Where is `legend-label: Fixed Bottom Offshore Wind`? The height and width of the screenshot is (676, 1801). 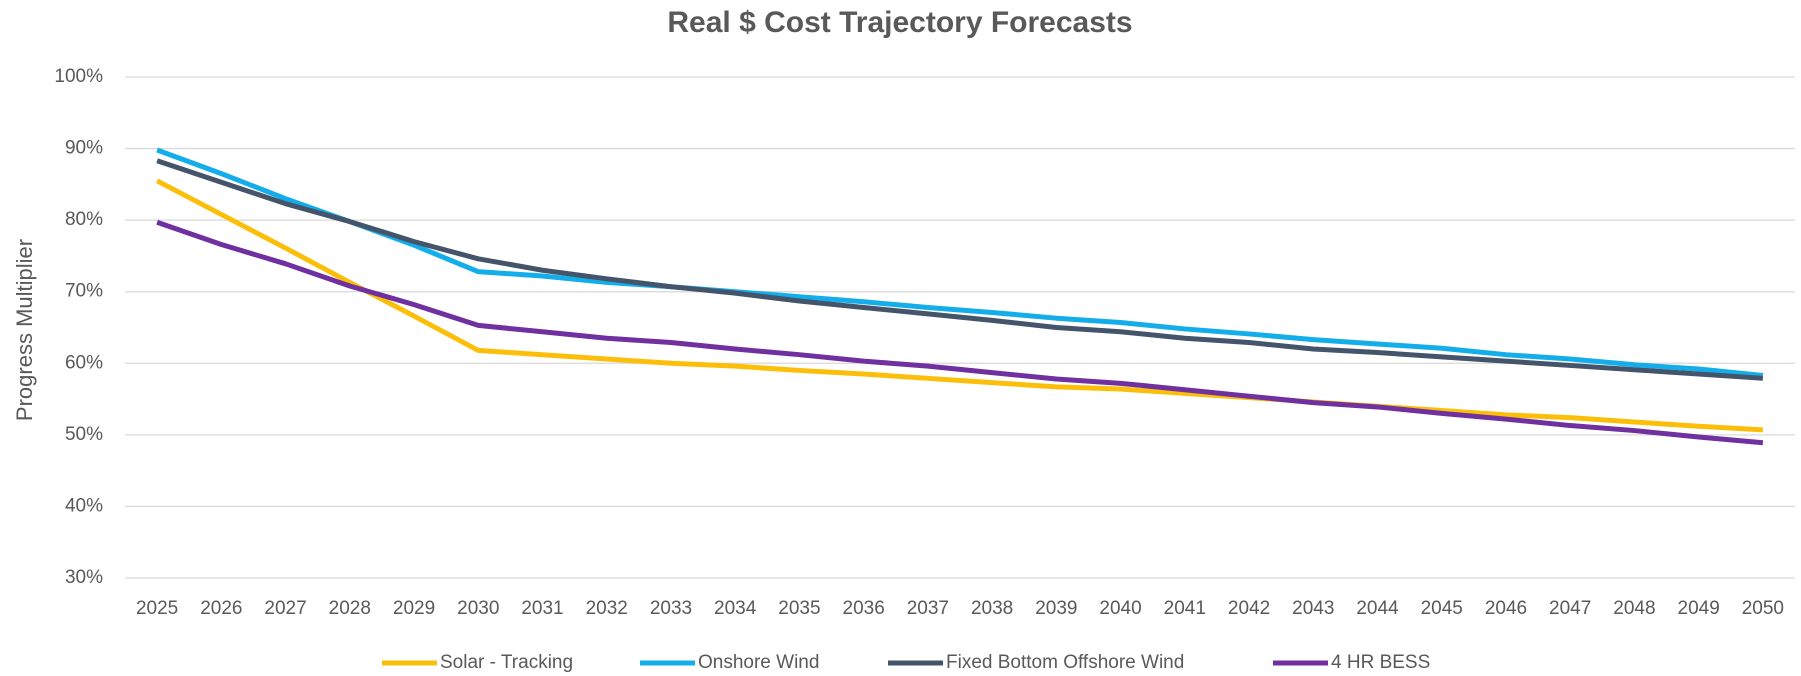 legend-label: Fixed Bottom Offshore Wind is located at coordinates (1065, 662).